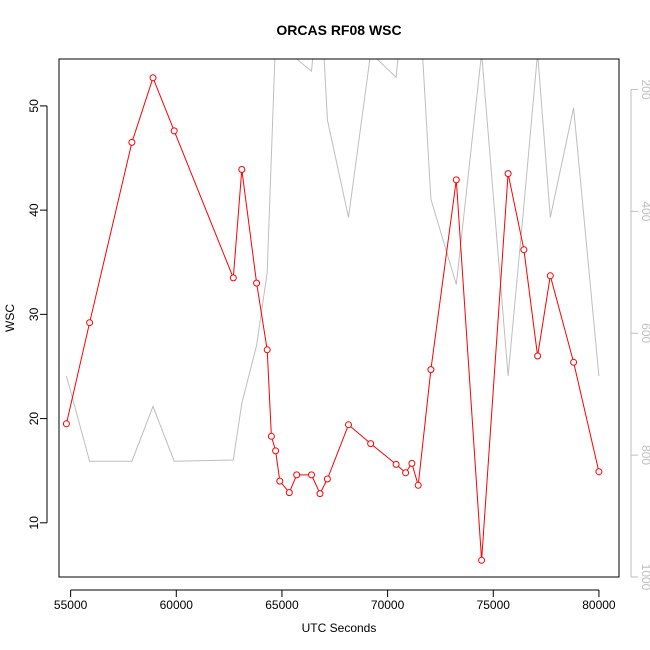 This screenshot has width=650, height=650. What do you see at coordinates (644, 333) in the screenshot?
I see `y2-tick-label: 600` at bounding box center [644, 333].